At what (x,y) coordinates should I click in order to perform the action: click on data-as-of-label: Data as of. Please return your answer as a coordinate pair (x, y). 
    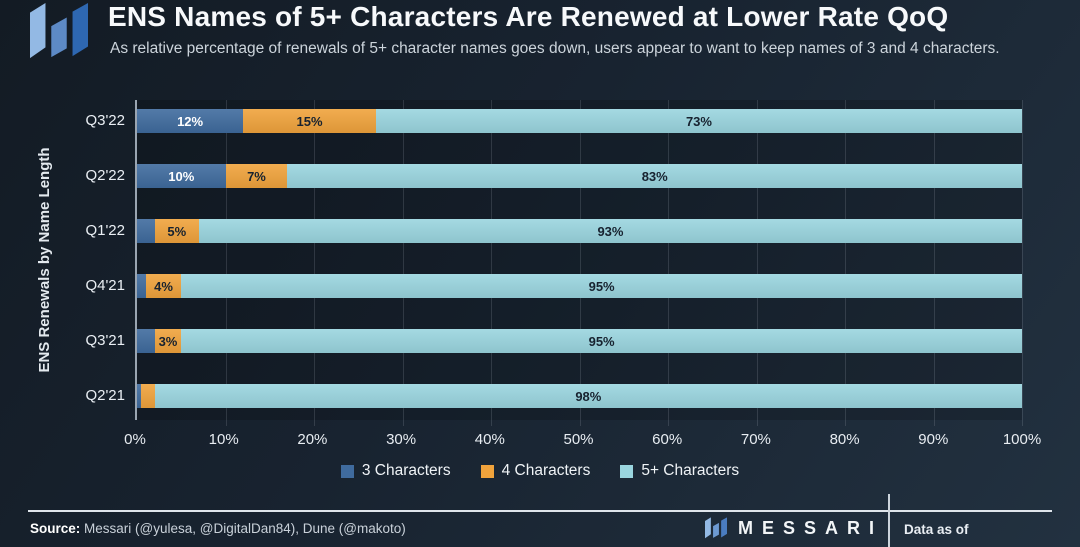
    Looking at the image, I should click on (936, 529).